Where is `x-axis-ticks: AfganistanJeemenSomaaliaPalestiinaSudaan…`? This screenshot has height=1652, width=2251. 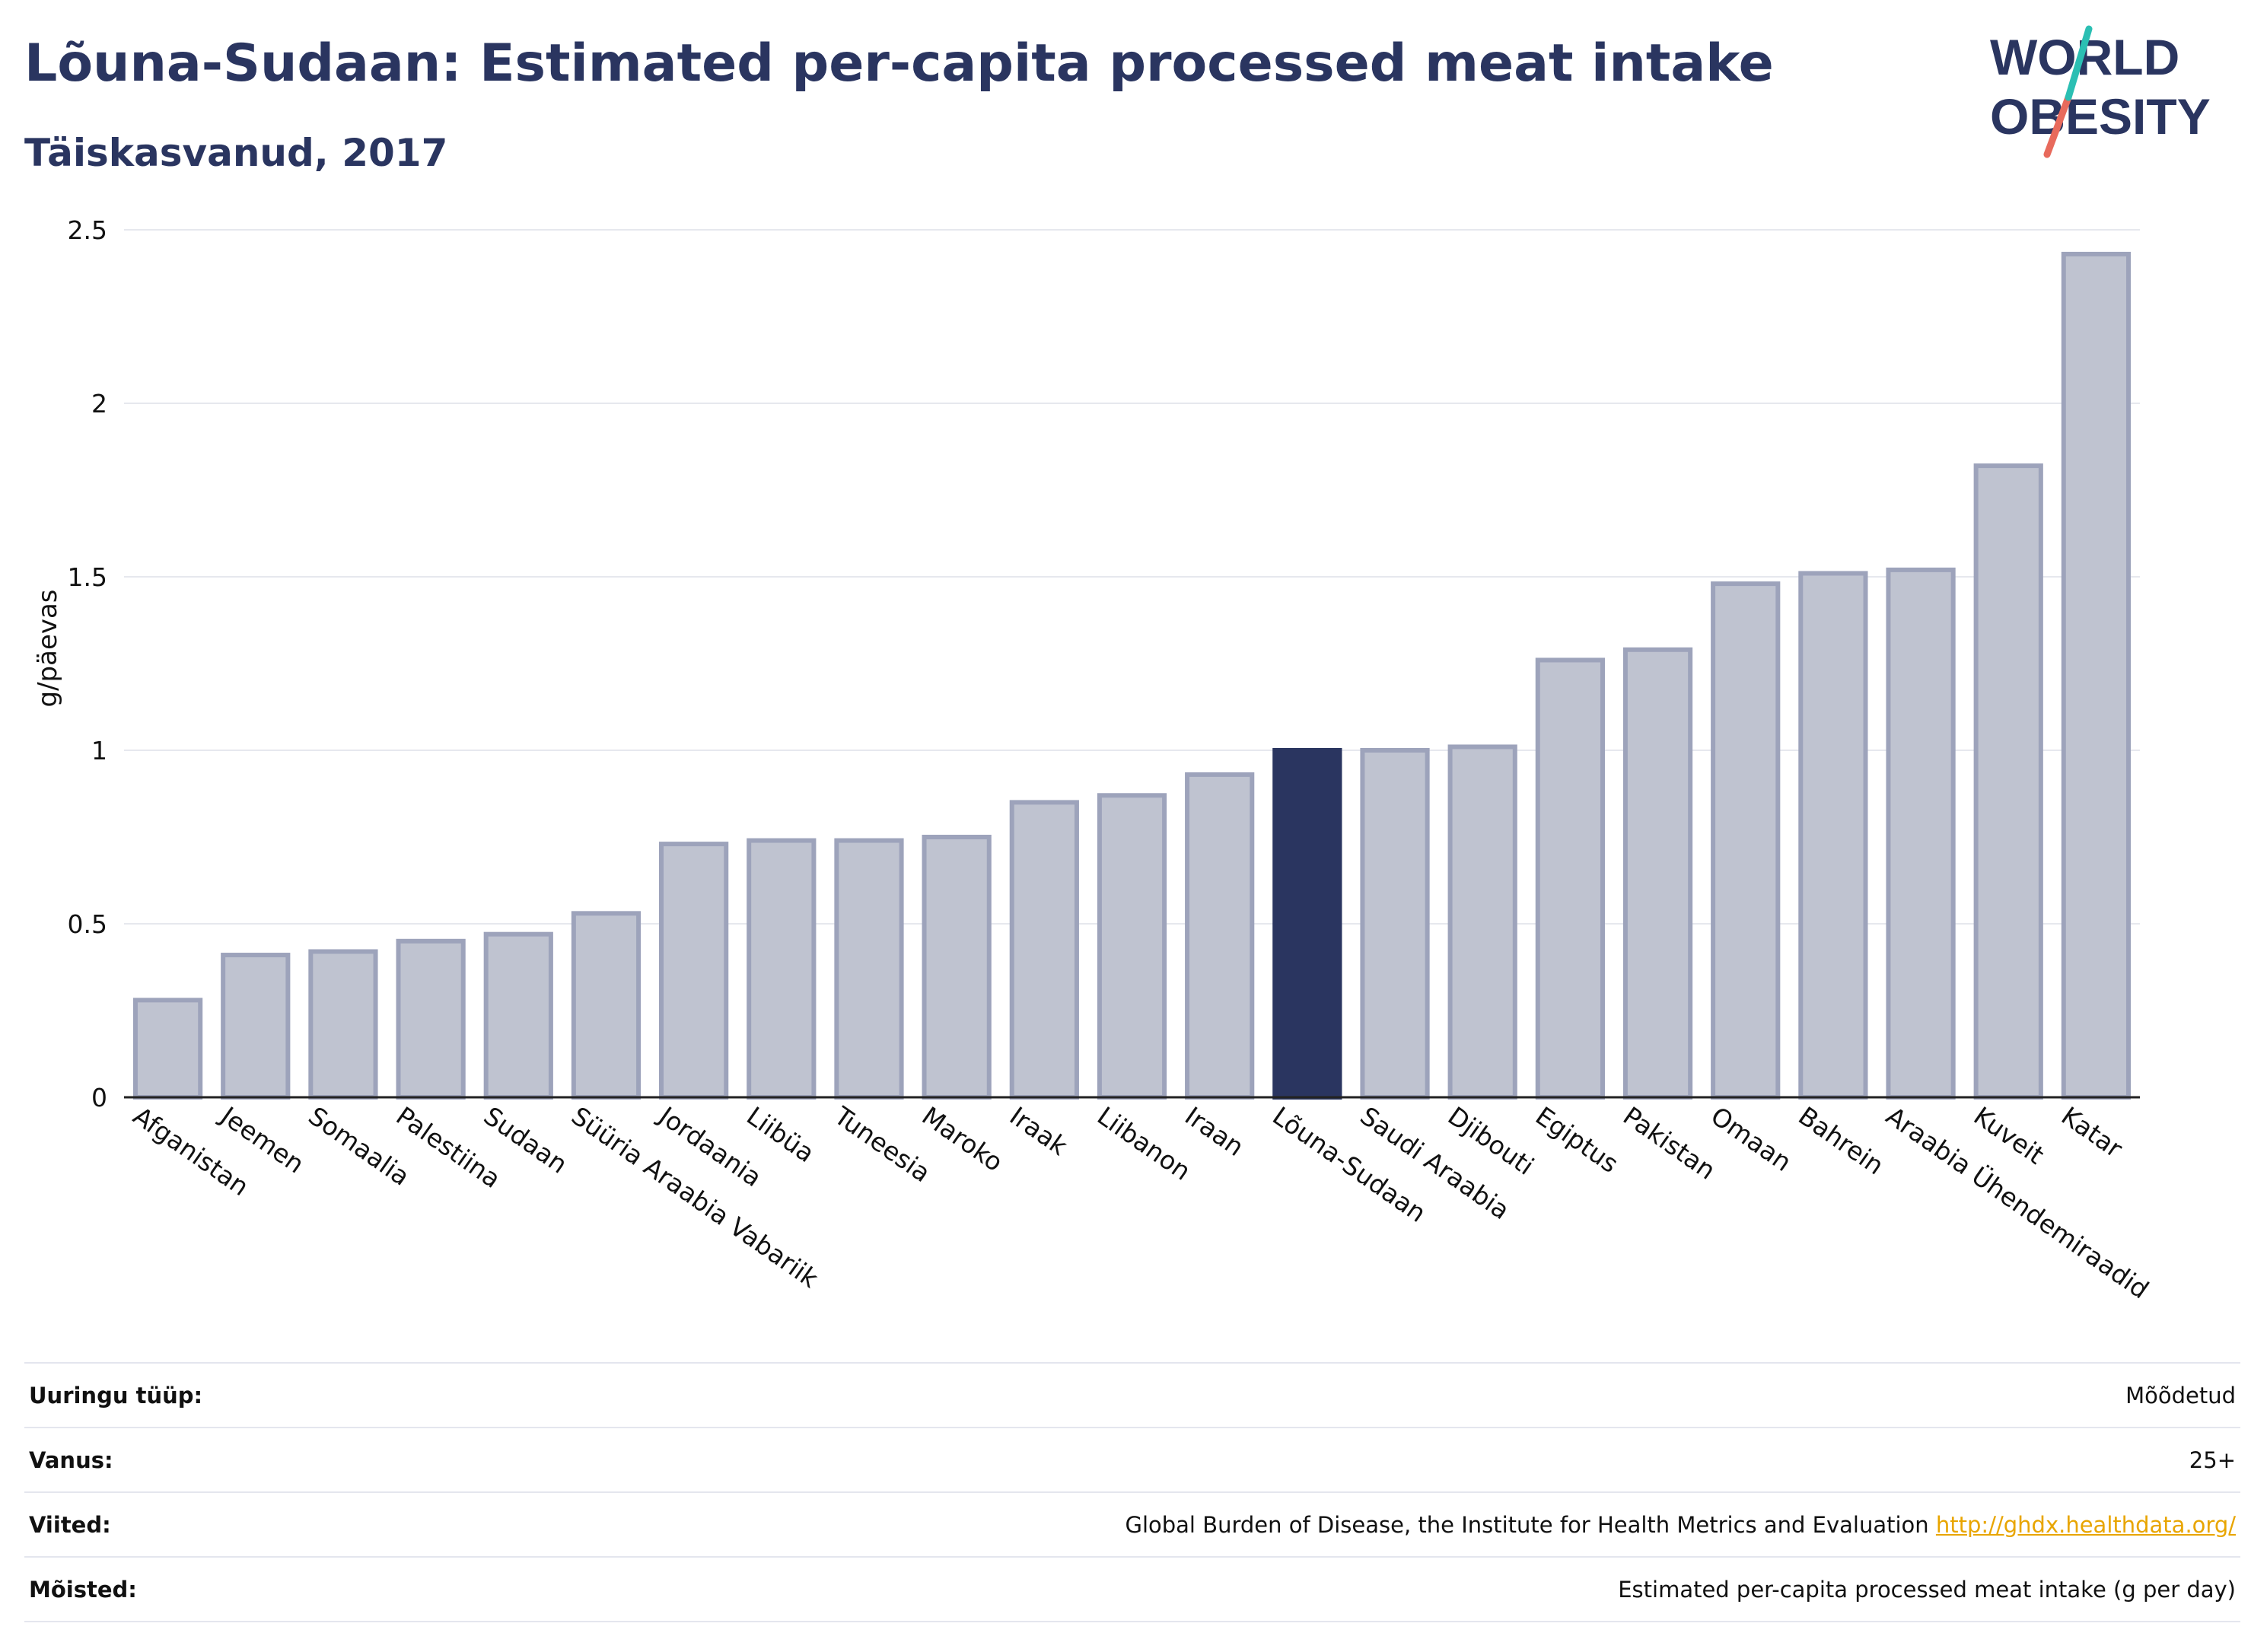 x-axis-ticks: AfganistanJeemenSomaaliaPalestiinaSudaan… is located at coordinates (1141, 1202).